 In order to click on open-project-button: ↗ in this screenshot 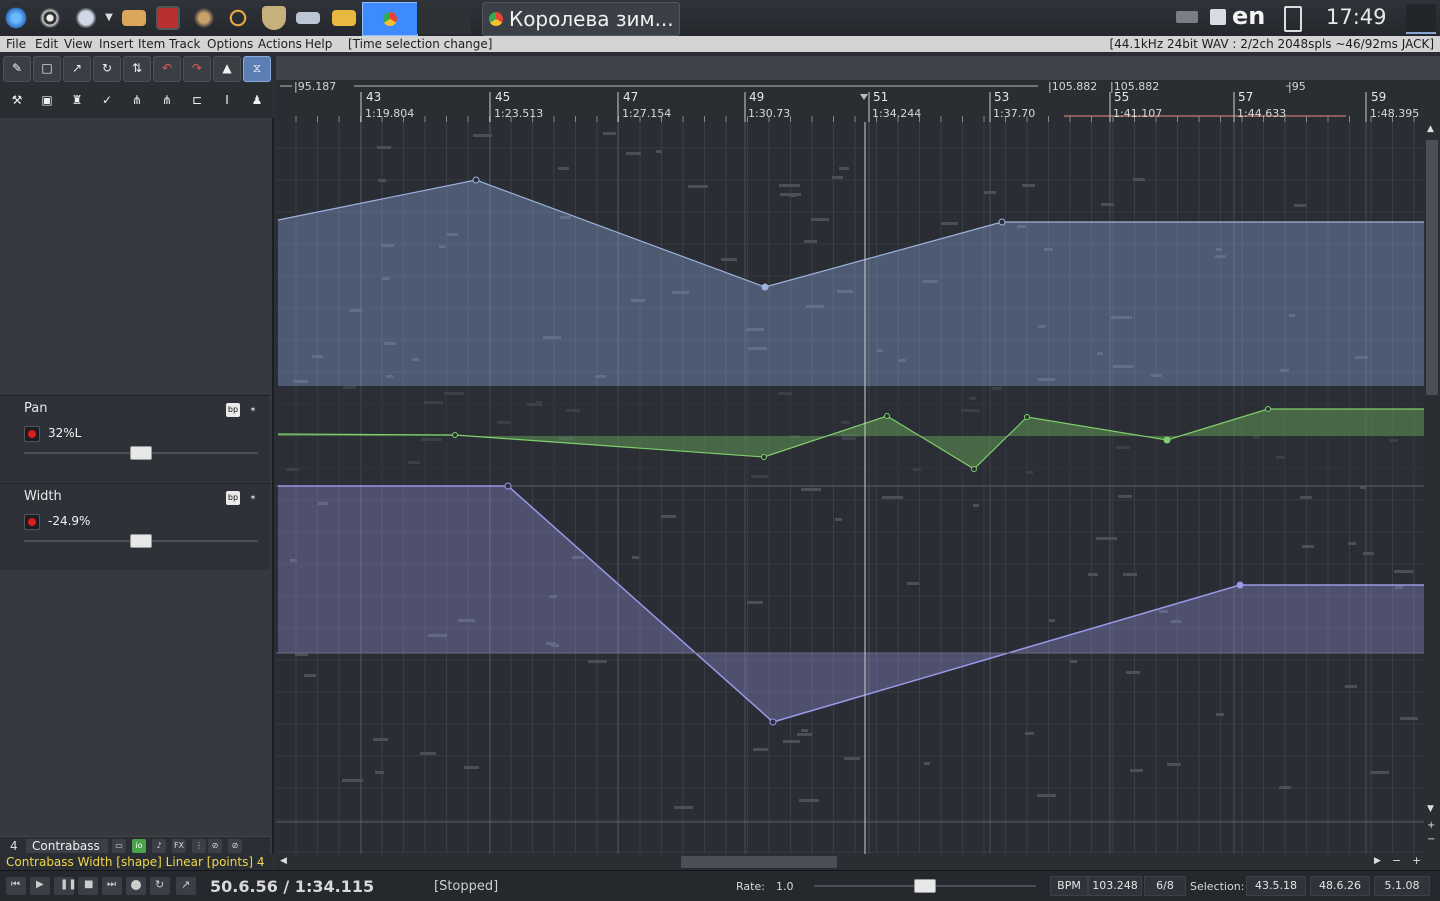, I will do `click(77, 69)`.